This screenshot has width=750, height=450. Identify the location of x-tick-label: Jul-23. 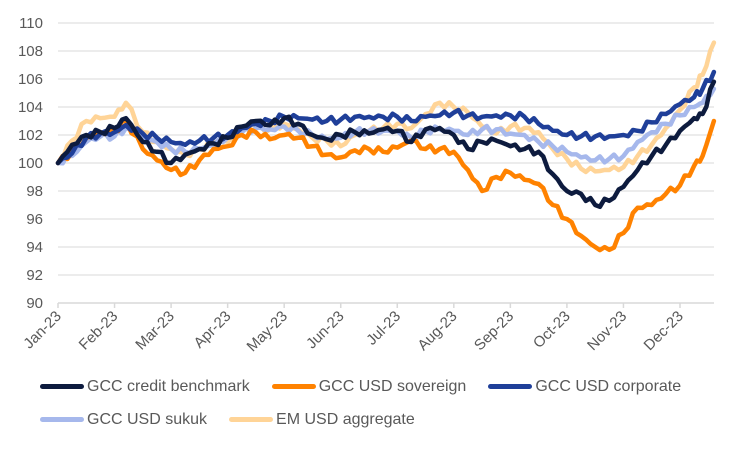
(383, 328).